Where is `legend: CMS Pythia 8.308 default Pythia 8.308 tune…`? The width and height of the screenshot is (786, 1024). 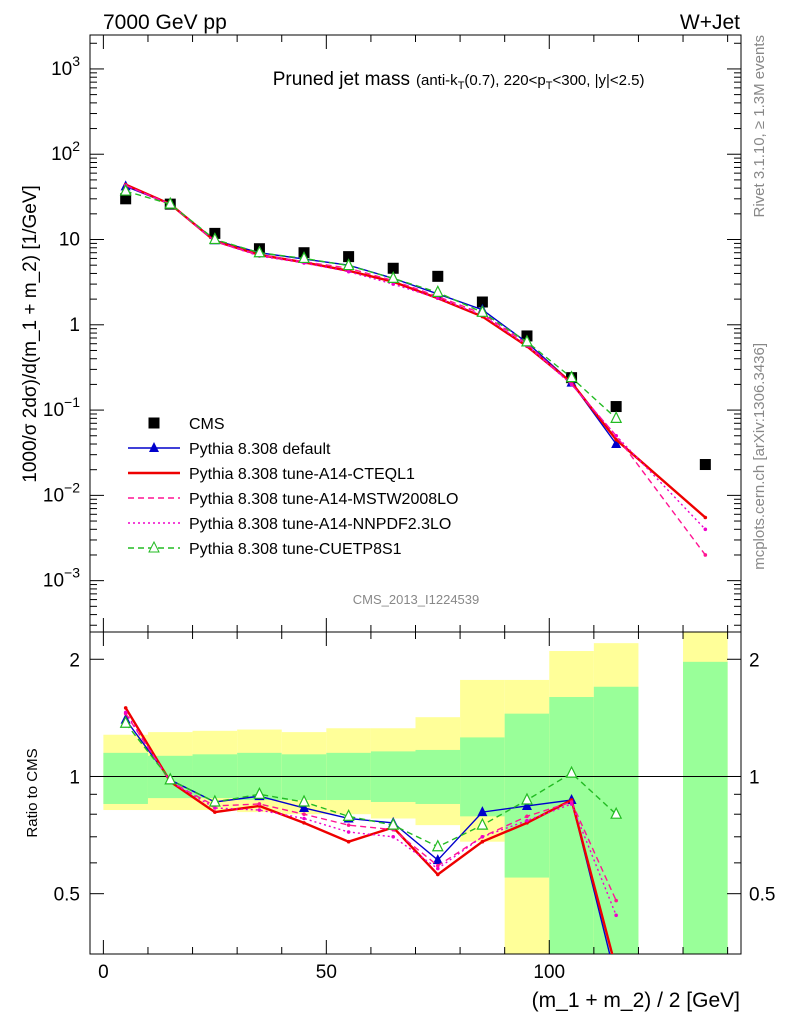 legend: CMS Pythia 8.308 default Pythia 8.308 tune… is located at coordinates (293, 487).